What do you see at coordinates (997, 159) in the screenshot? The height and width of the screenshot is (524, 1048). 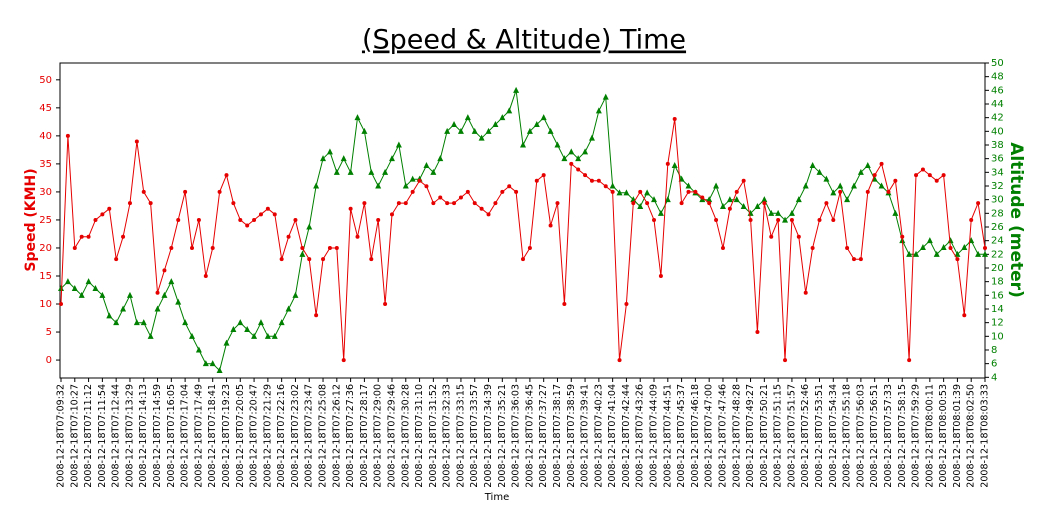 I see `y2-tick-label: 36` at bounding box center [997, 159].